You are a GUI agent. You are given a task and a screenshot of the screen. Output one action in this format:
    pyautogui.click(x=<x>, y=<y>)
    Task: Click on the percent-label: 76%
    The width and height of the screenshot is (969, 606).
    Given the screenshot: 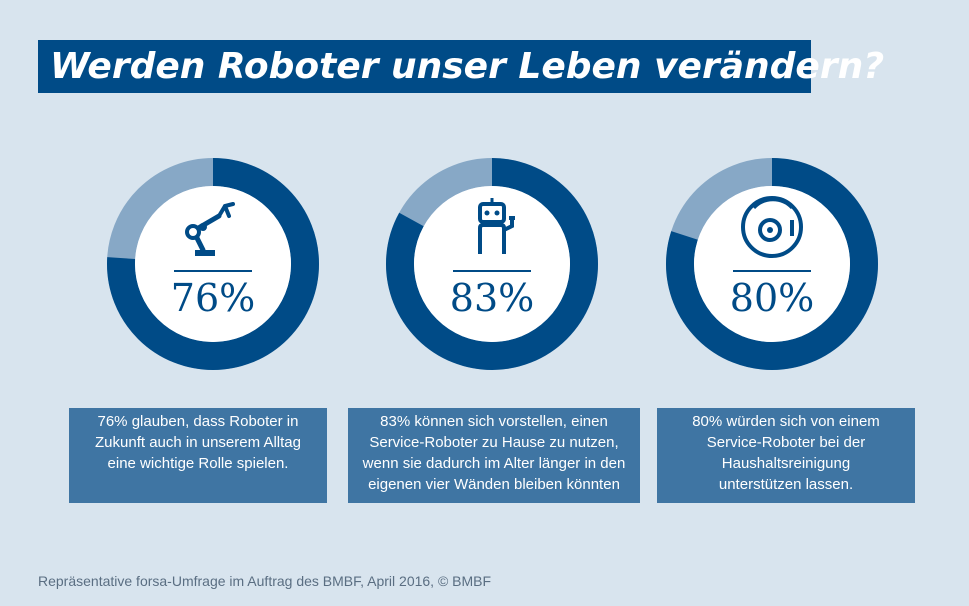 What is the action you would take?
    pyautogui.click(x=213, y=298)
    